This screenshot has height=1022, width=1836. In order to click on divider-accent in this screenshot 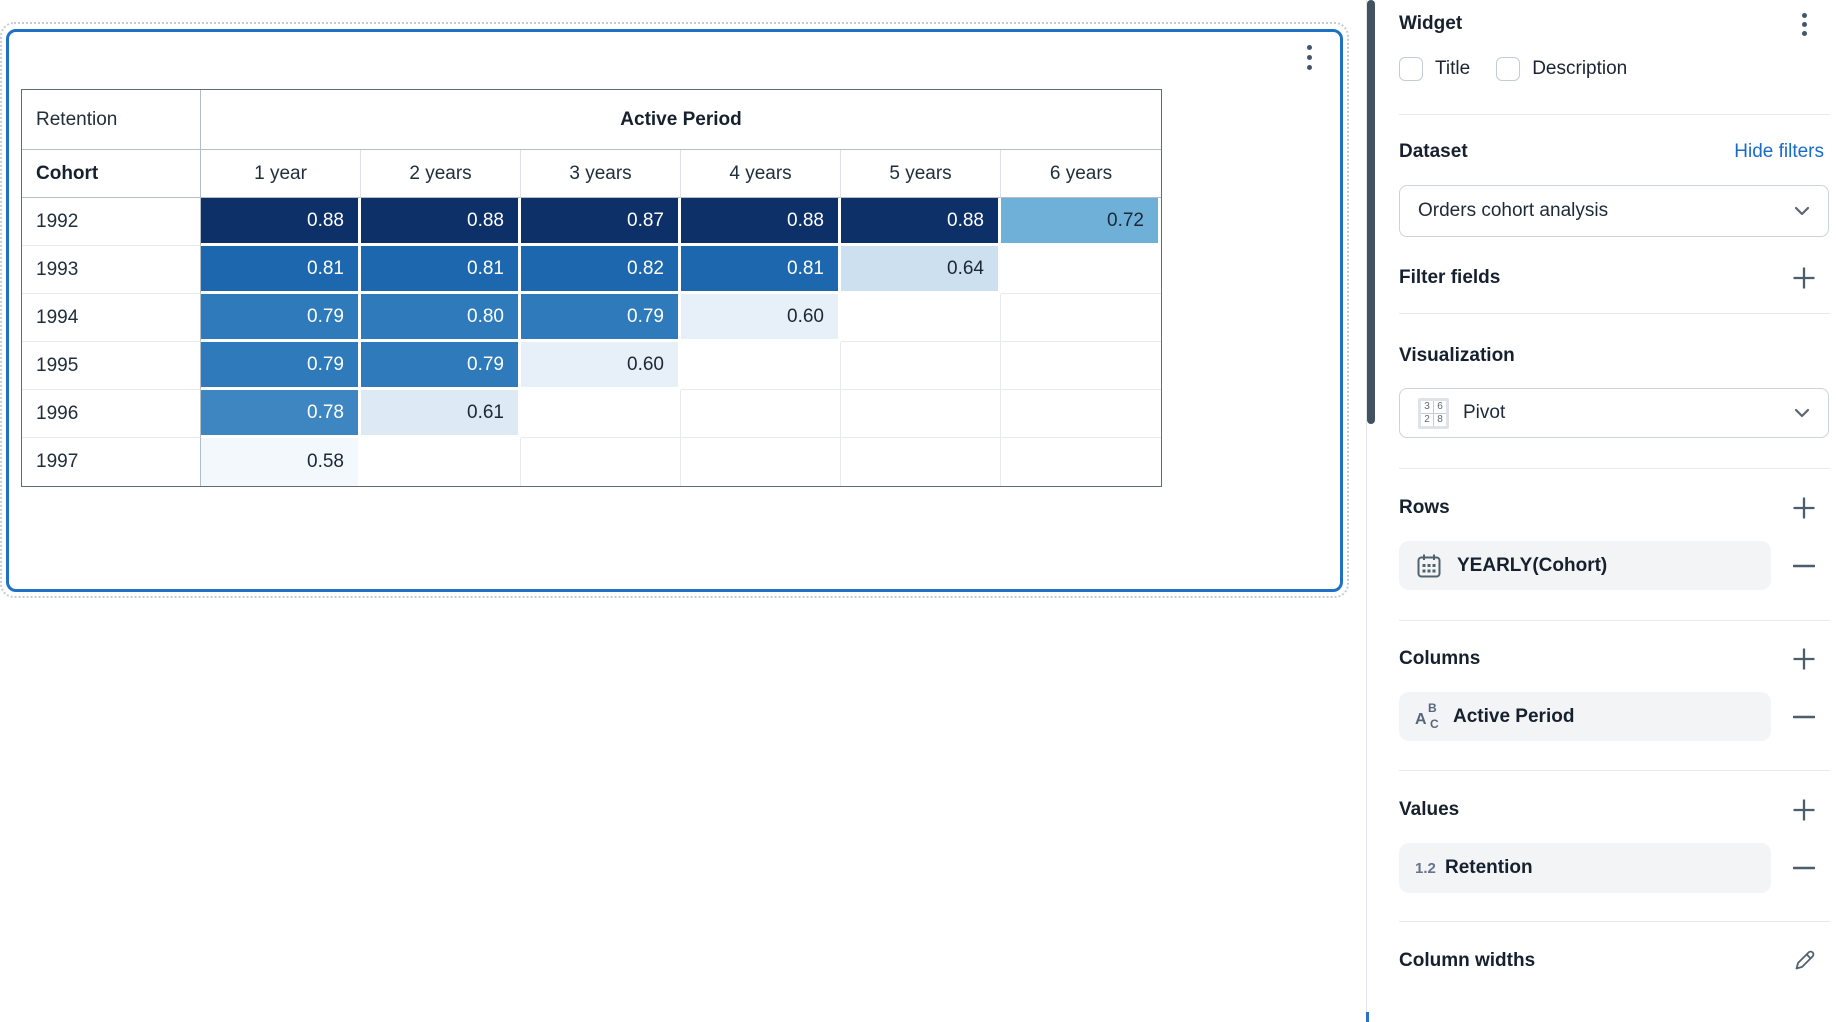, I will do `click(1367, 1017)`.